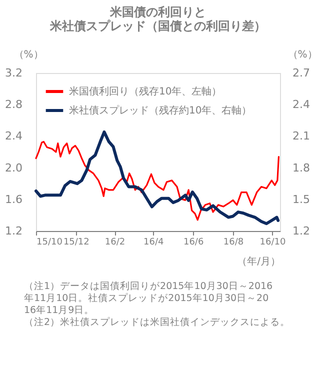  What do you see at coordinates (145, 92) in the screenshot?
I see `legend-label: 米国債利回り（残存10年、左軸）` at bounding box center [145, 92].